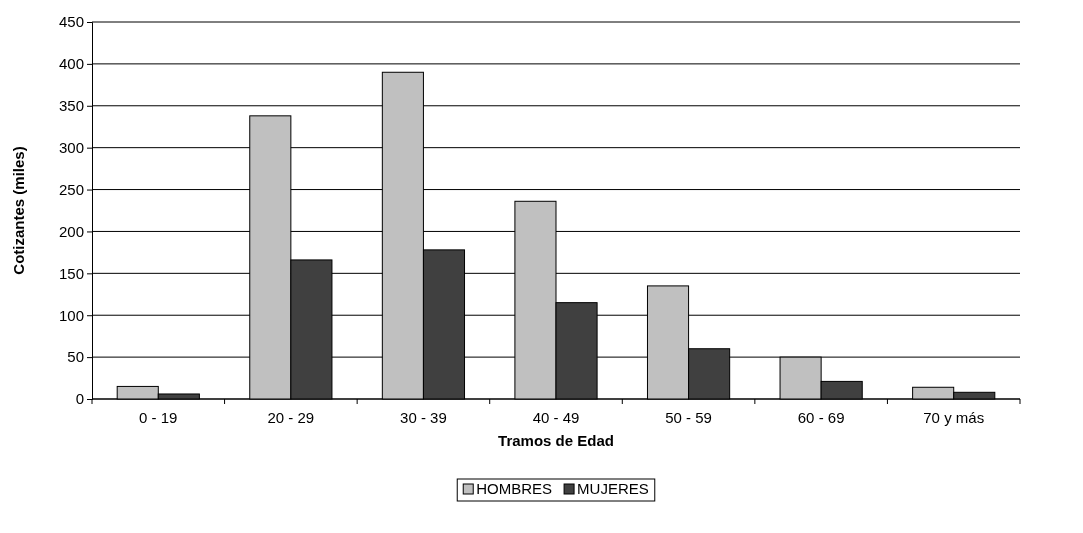  I want to click on x-tick-label: 70 y más, so click(954, 417).